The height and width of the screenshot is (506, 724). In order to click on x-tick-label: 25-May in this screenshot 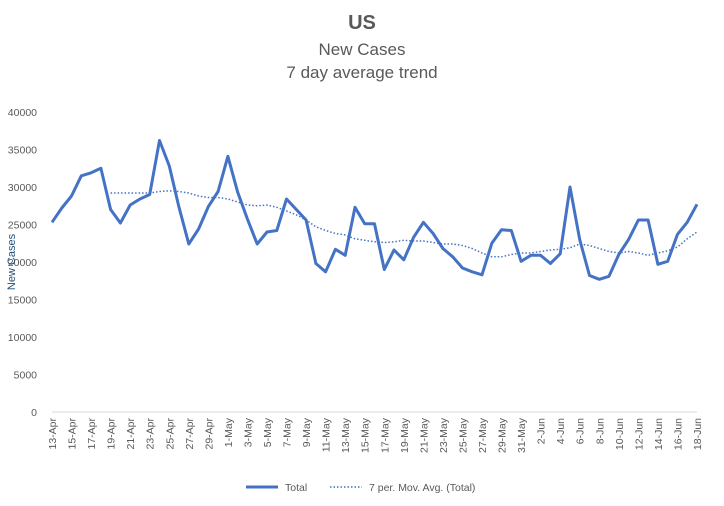, I will do `click(463, 435)`.